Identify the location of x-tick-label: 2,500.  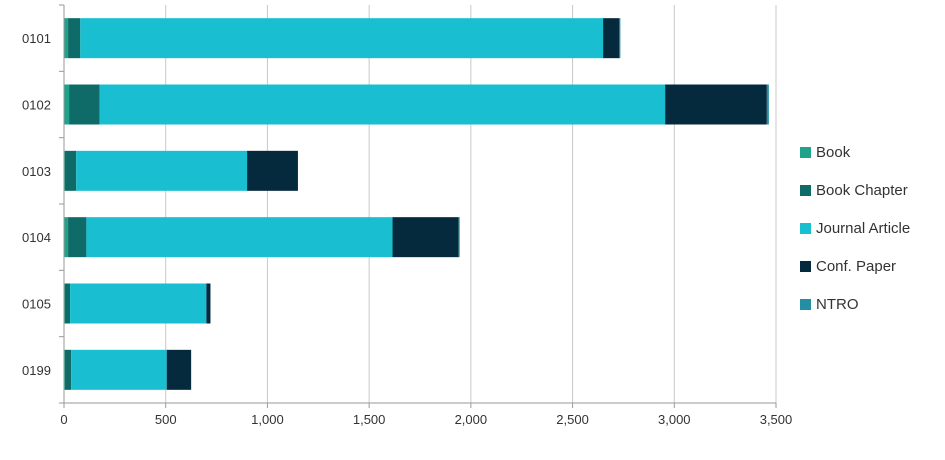
(572, 419).